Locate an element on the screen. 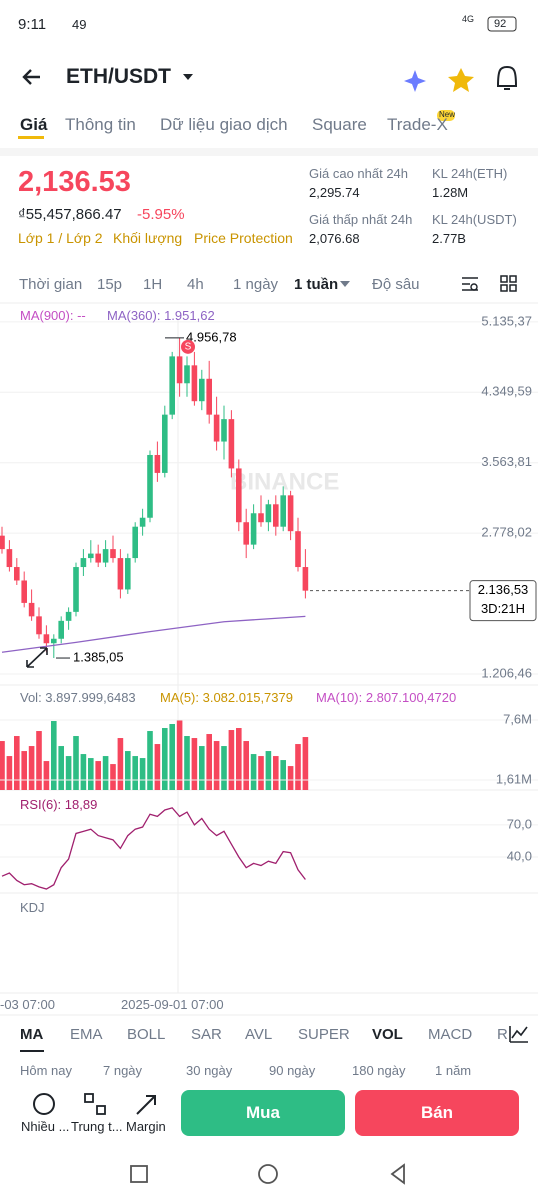  tab: Trade-X is located at coordinates (417, 124).